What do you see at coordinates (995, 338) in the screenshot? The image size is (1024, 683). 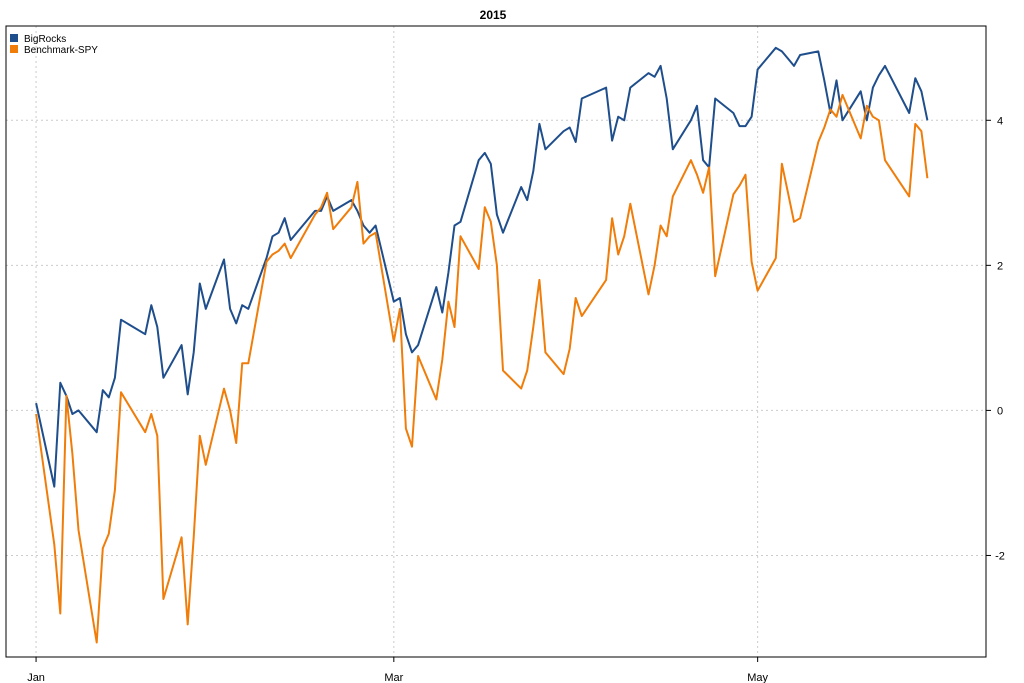 I see `y-axis: -2 0 2 4` at bounding box center [995, 338].